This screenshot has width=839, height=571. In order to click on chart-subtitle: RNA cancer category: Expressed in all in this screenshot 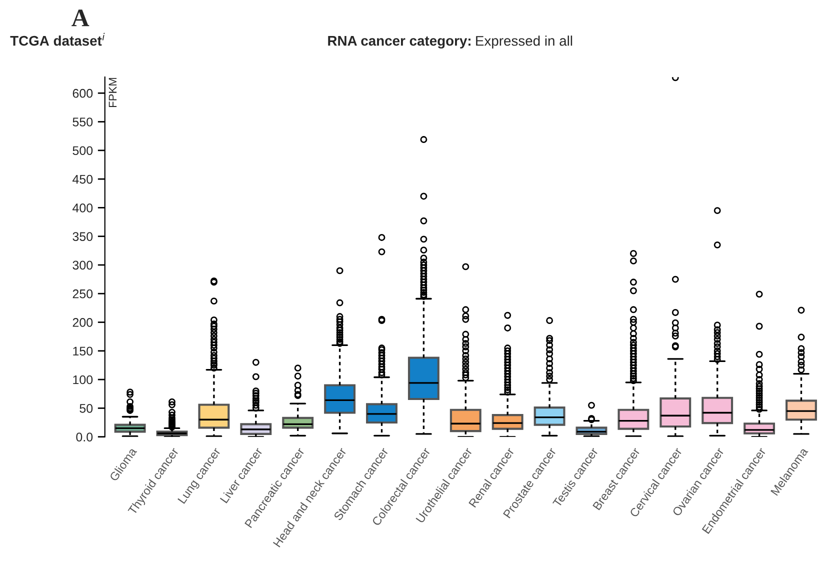, I will do `click(450, 42)`.